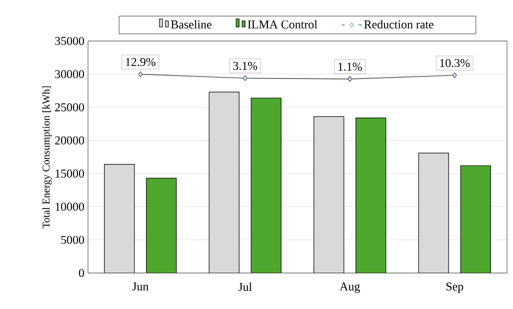 This screenshot has height=309, width=513. I want to click on legend-label: Baseline, so click(191, 24).